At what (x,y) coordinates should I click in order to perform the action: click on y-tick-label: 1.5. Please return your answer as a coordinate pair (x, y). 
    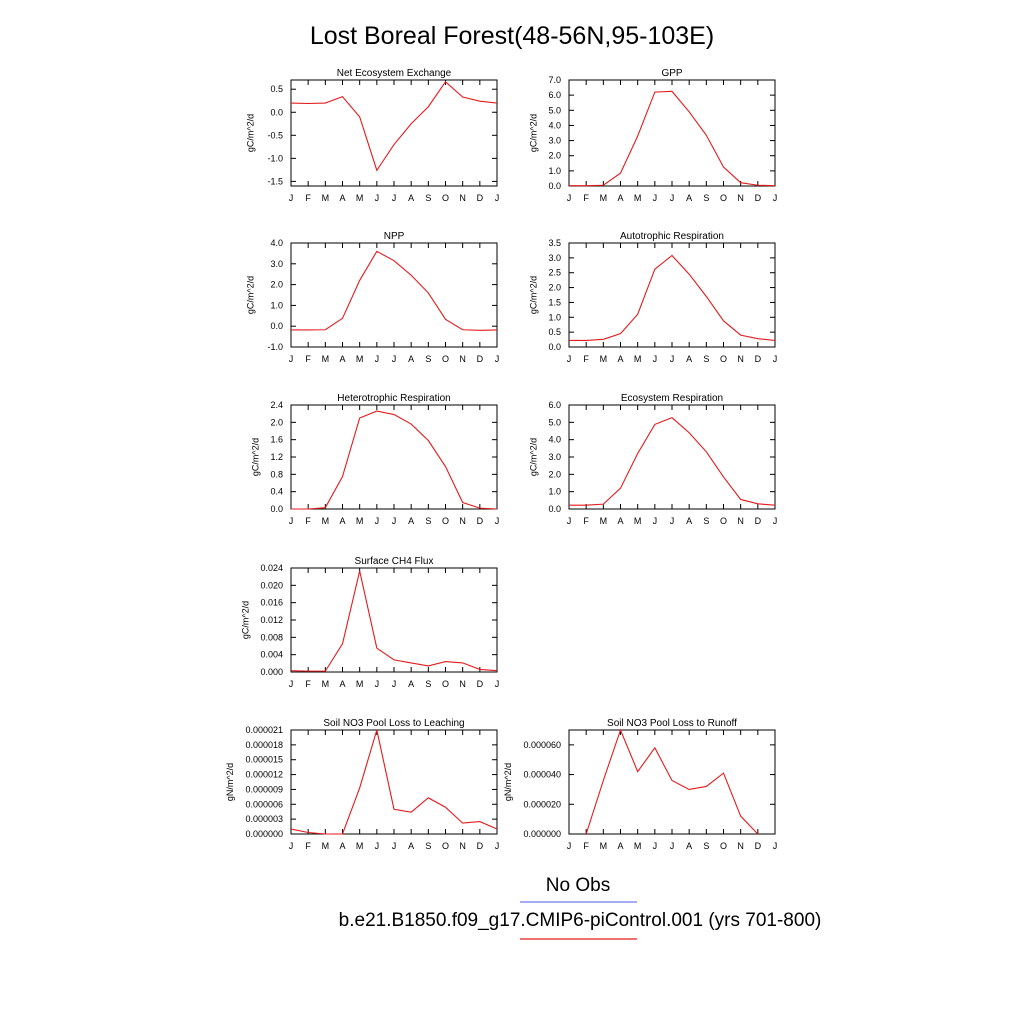
    Looking at the image, I should click on (554, 302).